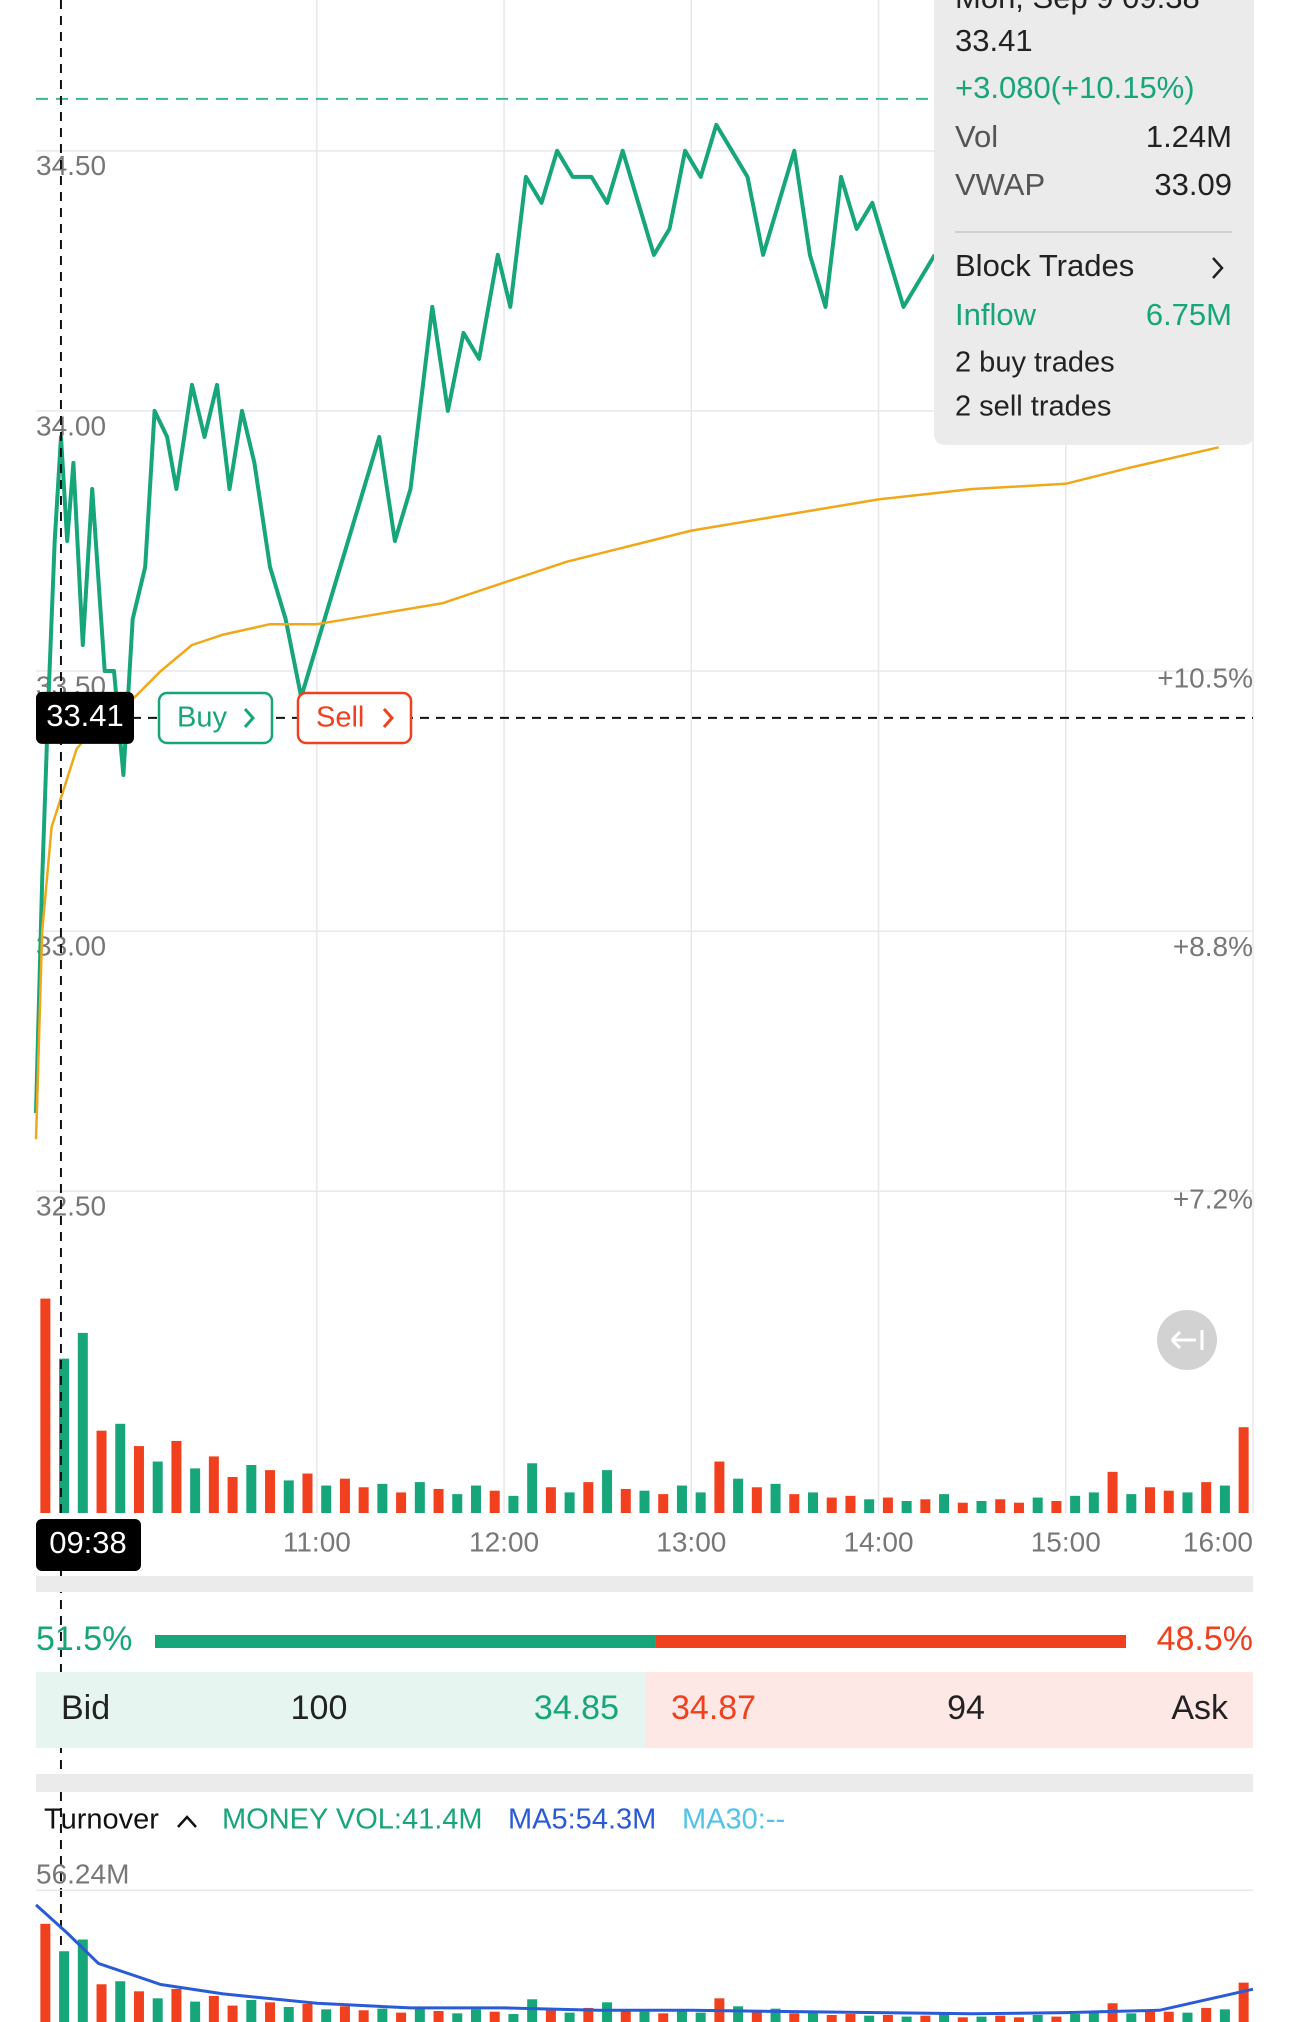 This screenshot has height=2022, width=1290. Describe the element at coordinates (890, 1641) in the screenshot. I see `ask-ratio-bar` at that location.